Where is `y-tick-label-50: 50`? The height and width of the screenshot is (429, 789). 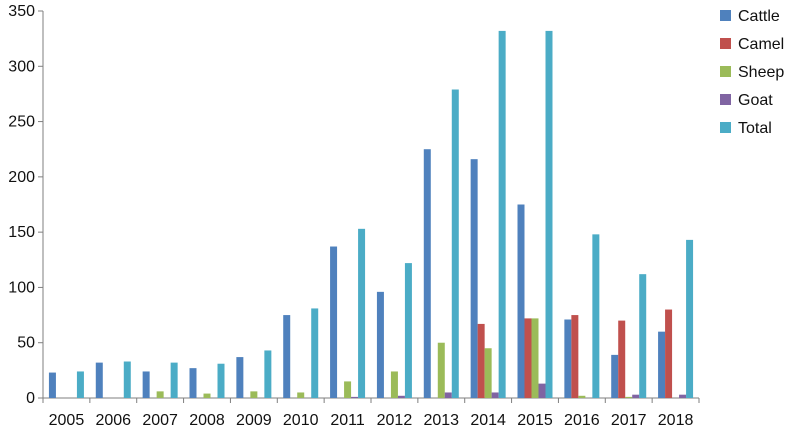
y-tick-label-50: 50 is located at coordinates (26, 343).